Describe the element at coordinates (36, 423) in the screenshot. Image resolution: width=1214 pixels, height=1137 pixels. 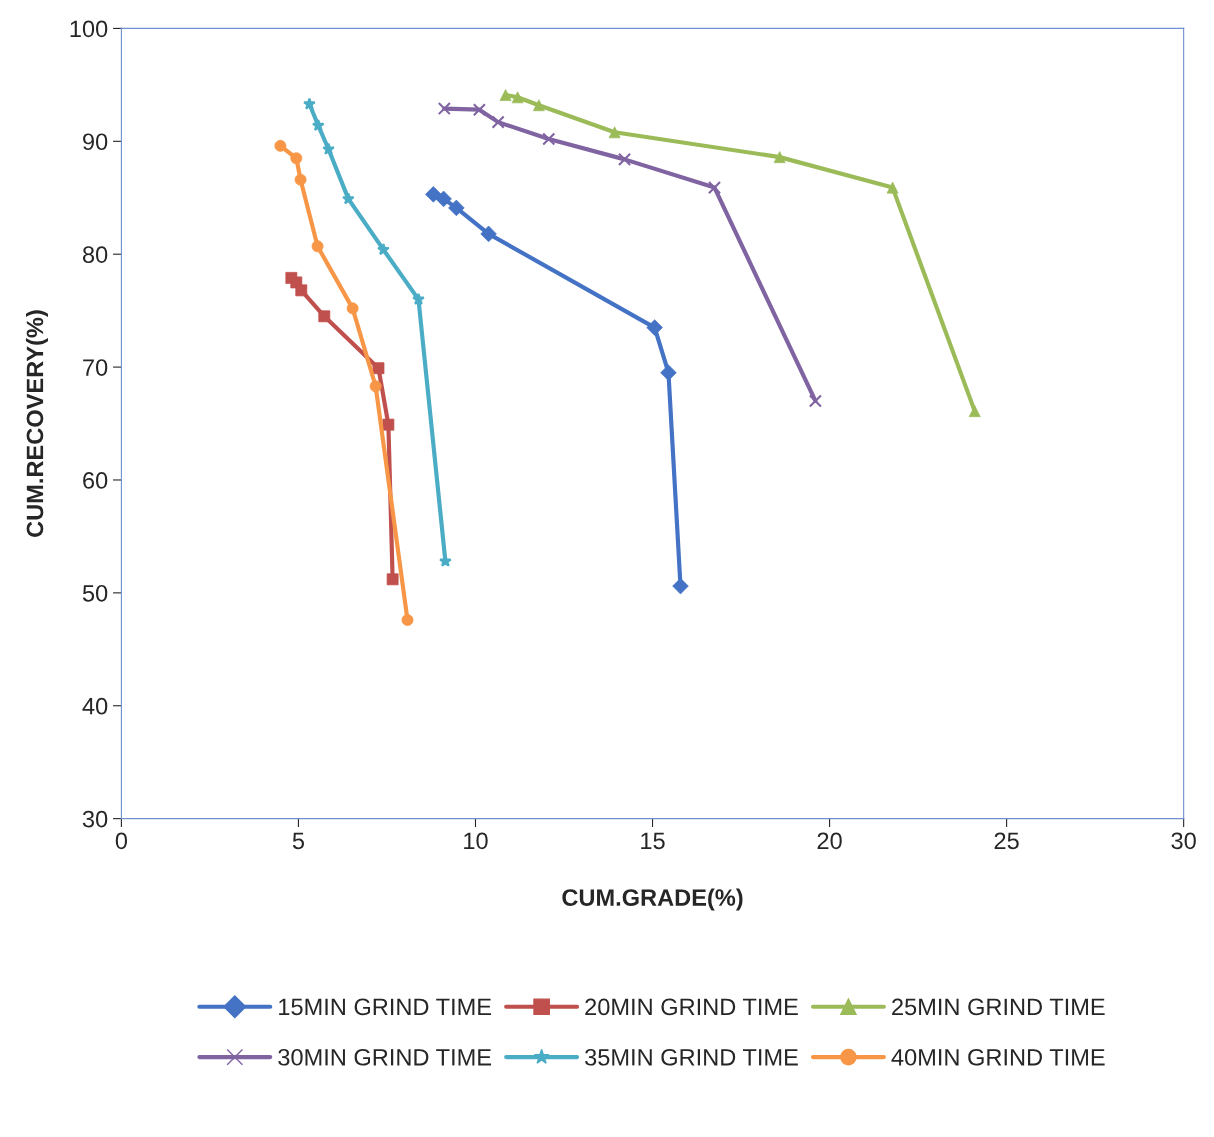
I see `y-axis-title: CUM.RECOVERY(%)` at that location.